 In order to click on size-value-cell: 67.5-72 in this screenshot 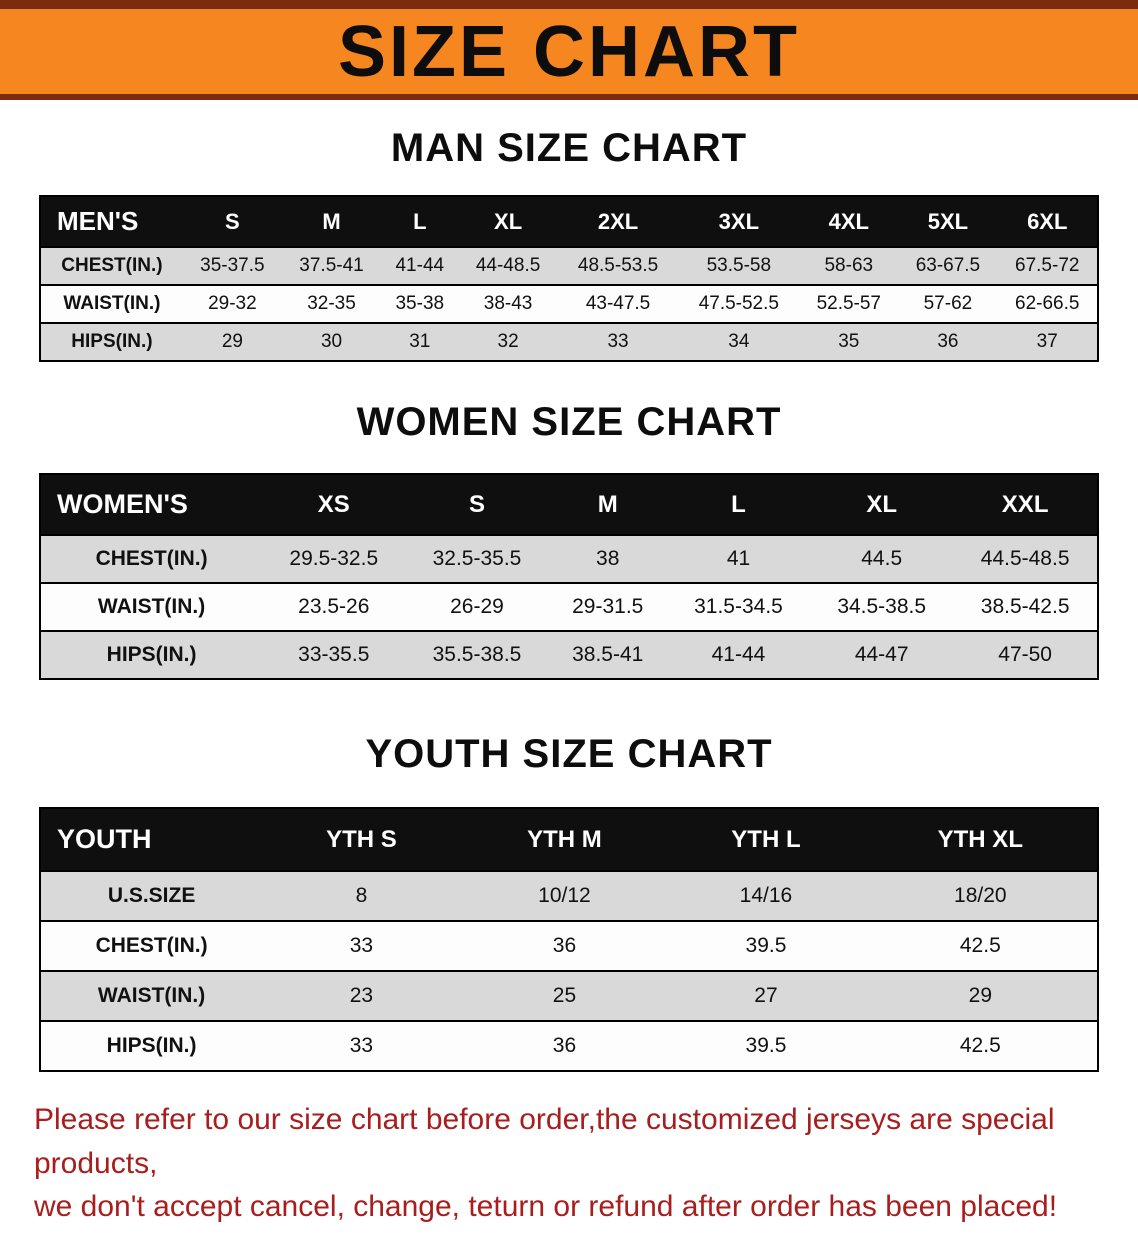, I will do `click(1047, 265)`.